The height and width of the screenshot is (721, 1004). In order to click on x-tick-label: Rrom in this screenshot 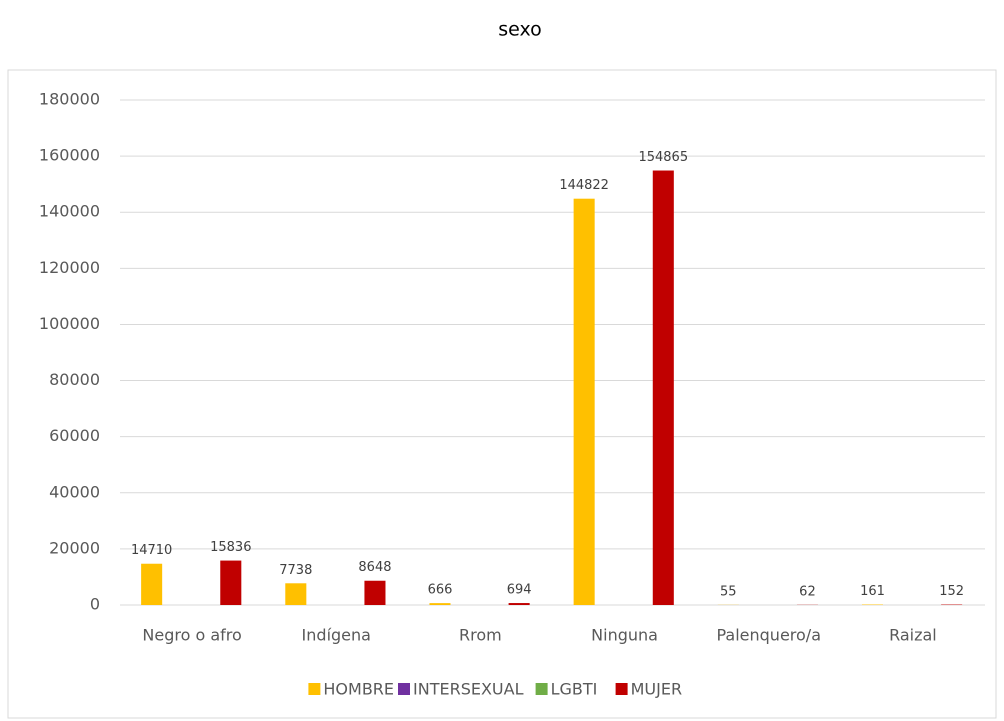, I will do `click(480, 635)`.